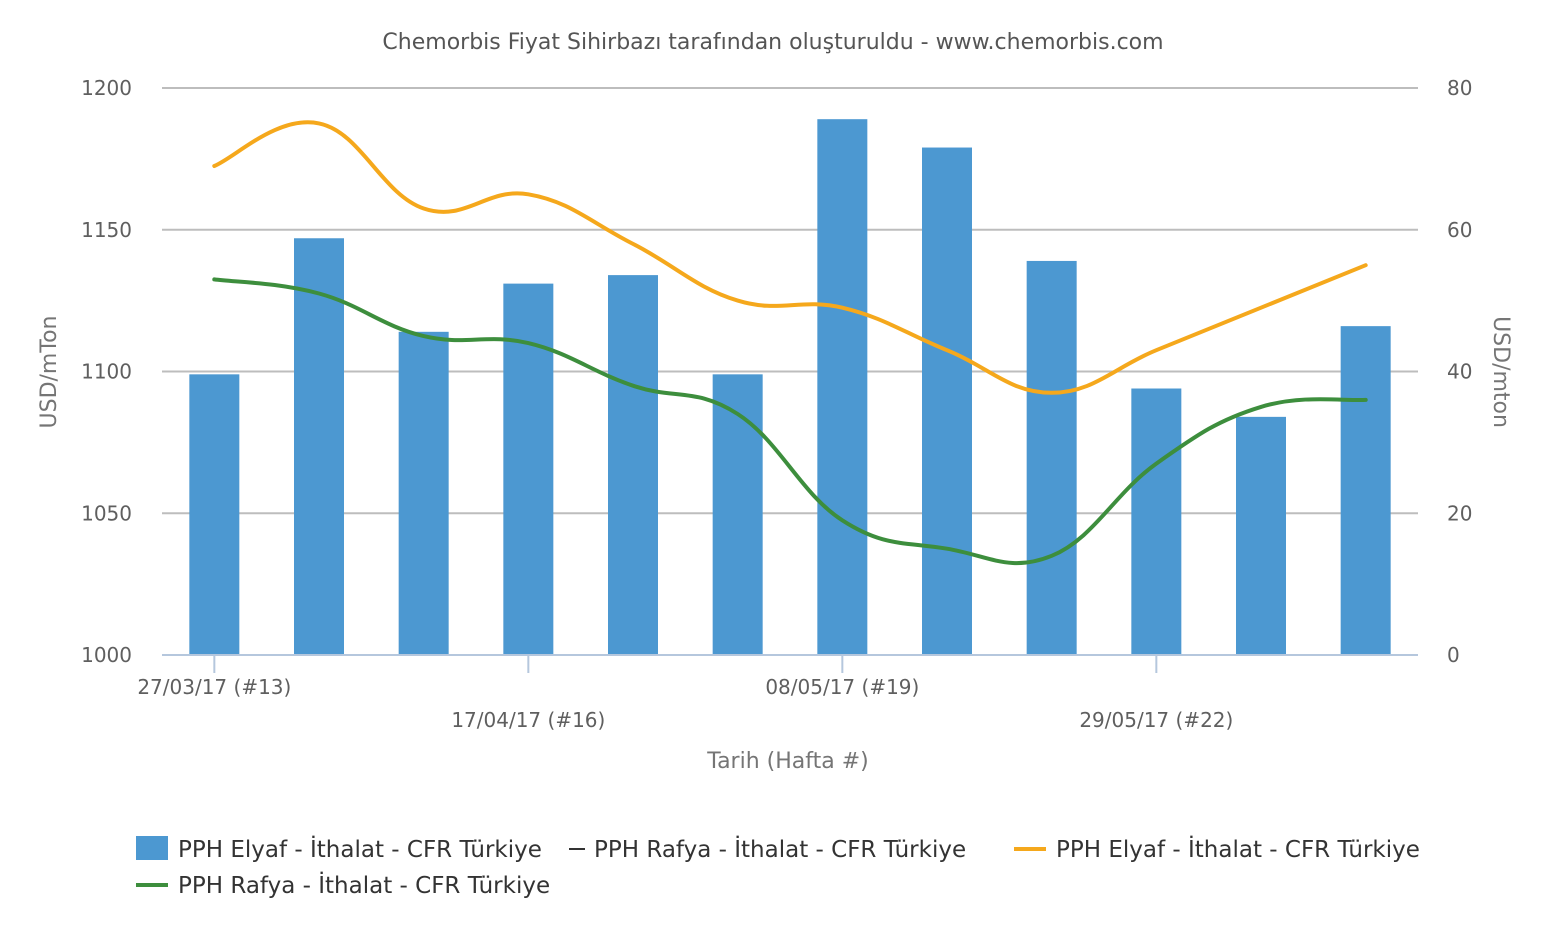 This screenshot has width=1552, height=934. Describe the element at coordinates (1156, 720) in the screenshot. I see `x-tick-label: 29/05/17 (#22)` at that location.